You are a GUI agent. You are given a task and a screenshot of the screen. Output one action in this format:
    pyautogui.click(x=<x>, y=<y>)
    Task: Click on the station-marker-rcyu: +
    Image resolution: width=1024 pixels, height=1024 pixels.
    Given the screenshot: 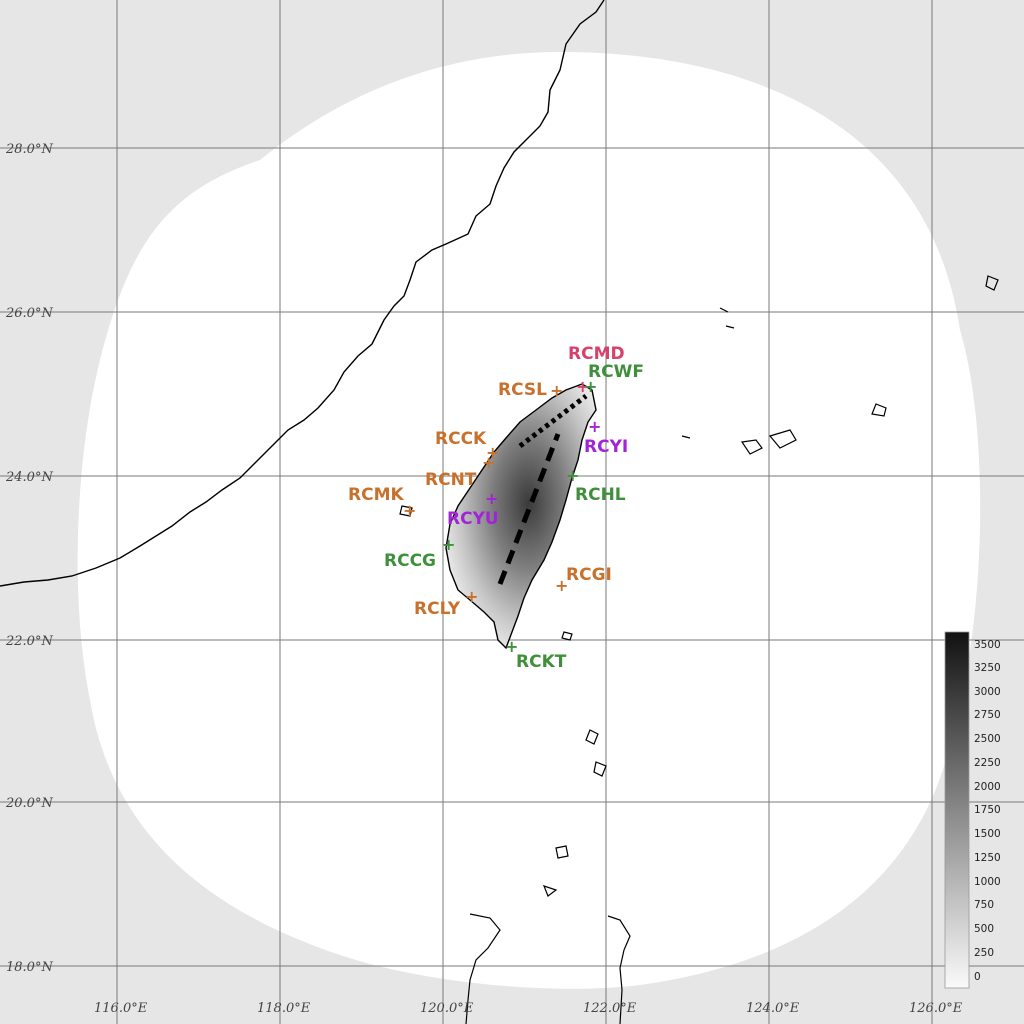 What is the action you would take?
    pyautogui.click(x=491, y=498)
    